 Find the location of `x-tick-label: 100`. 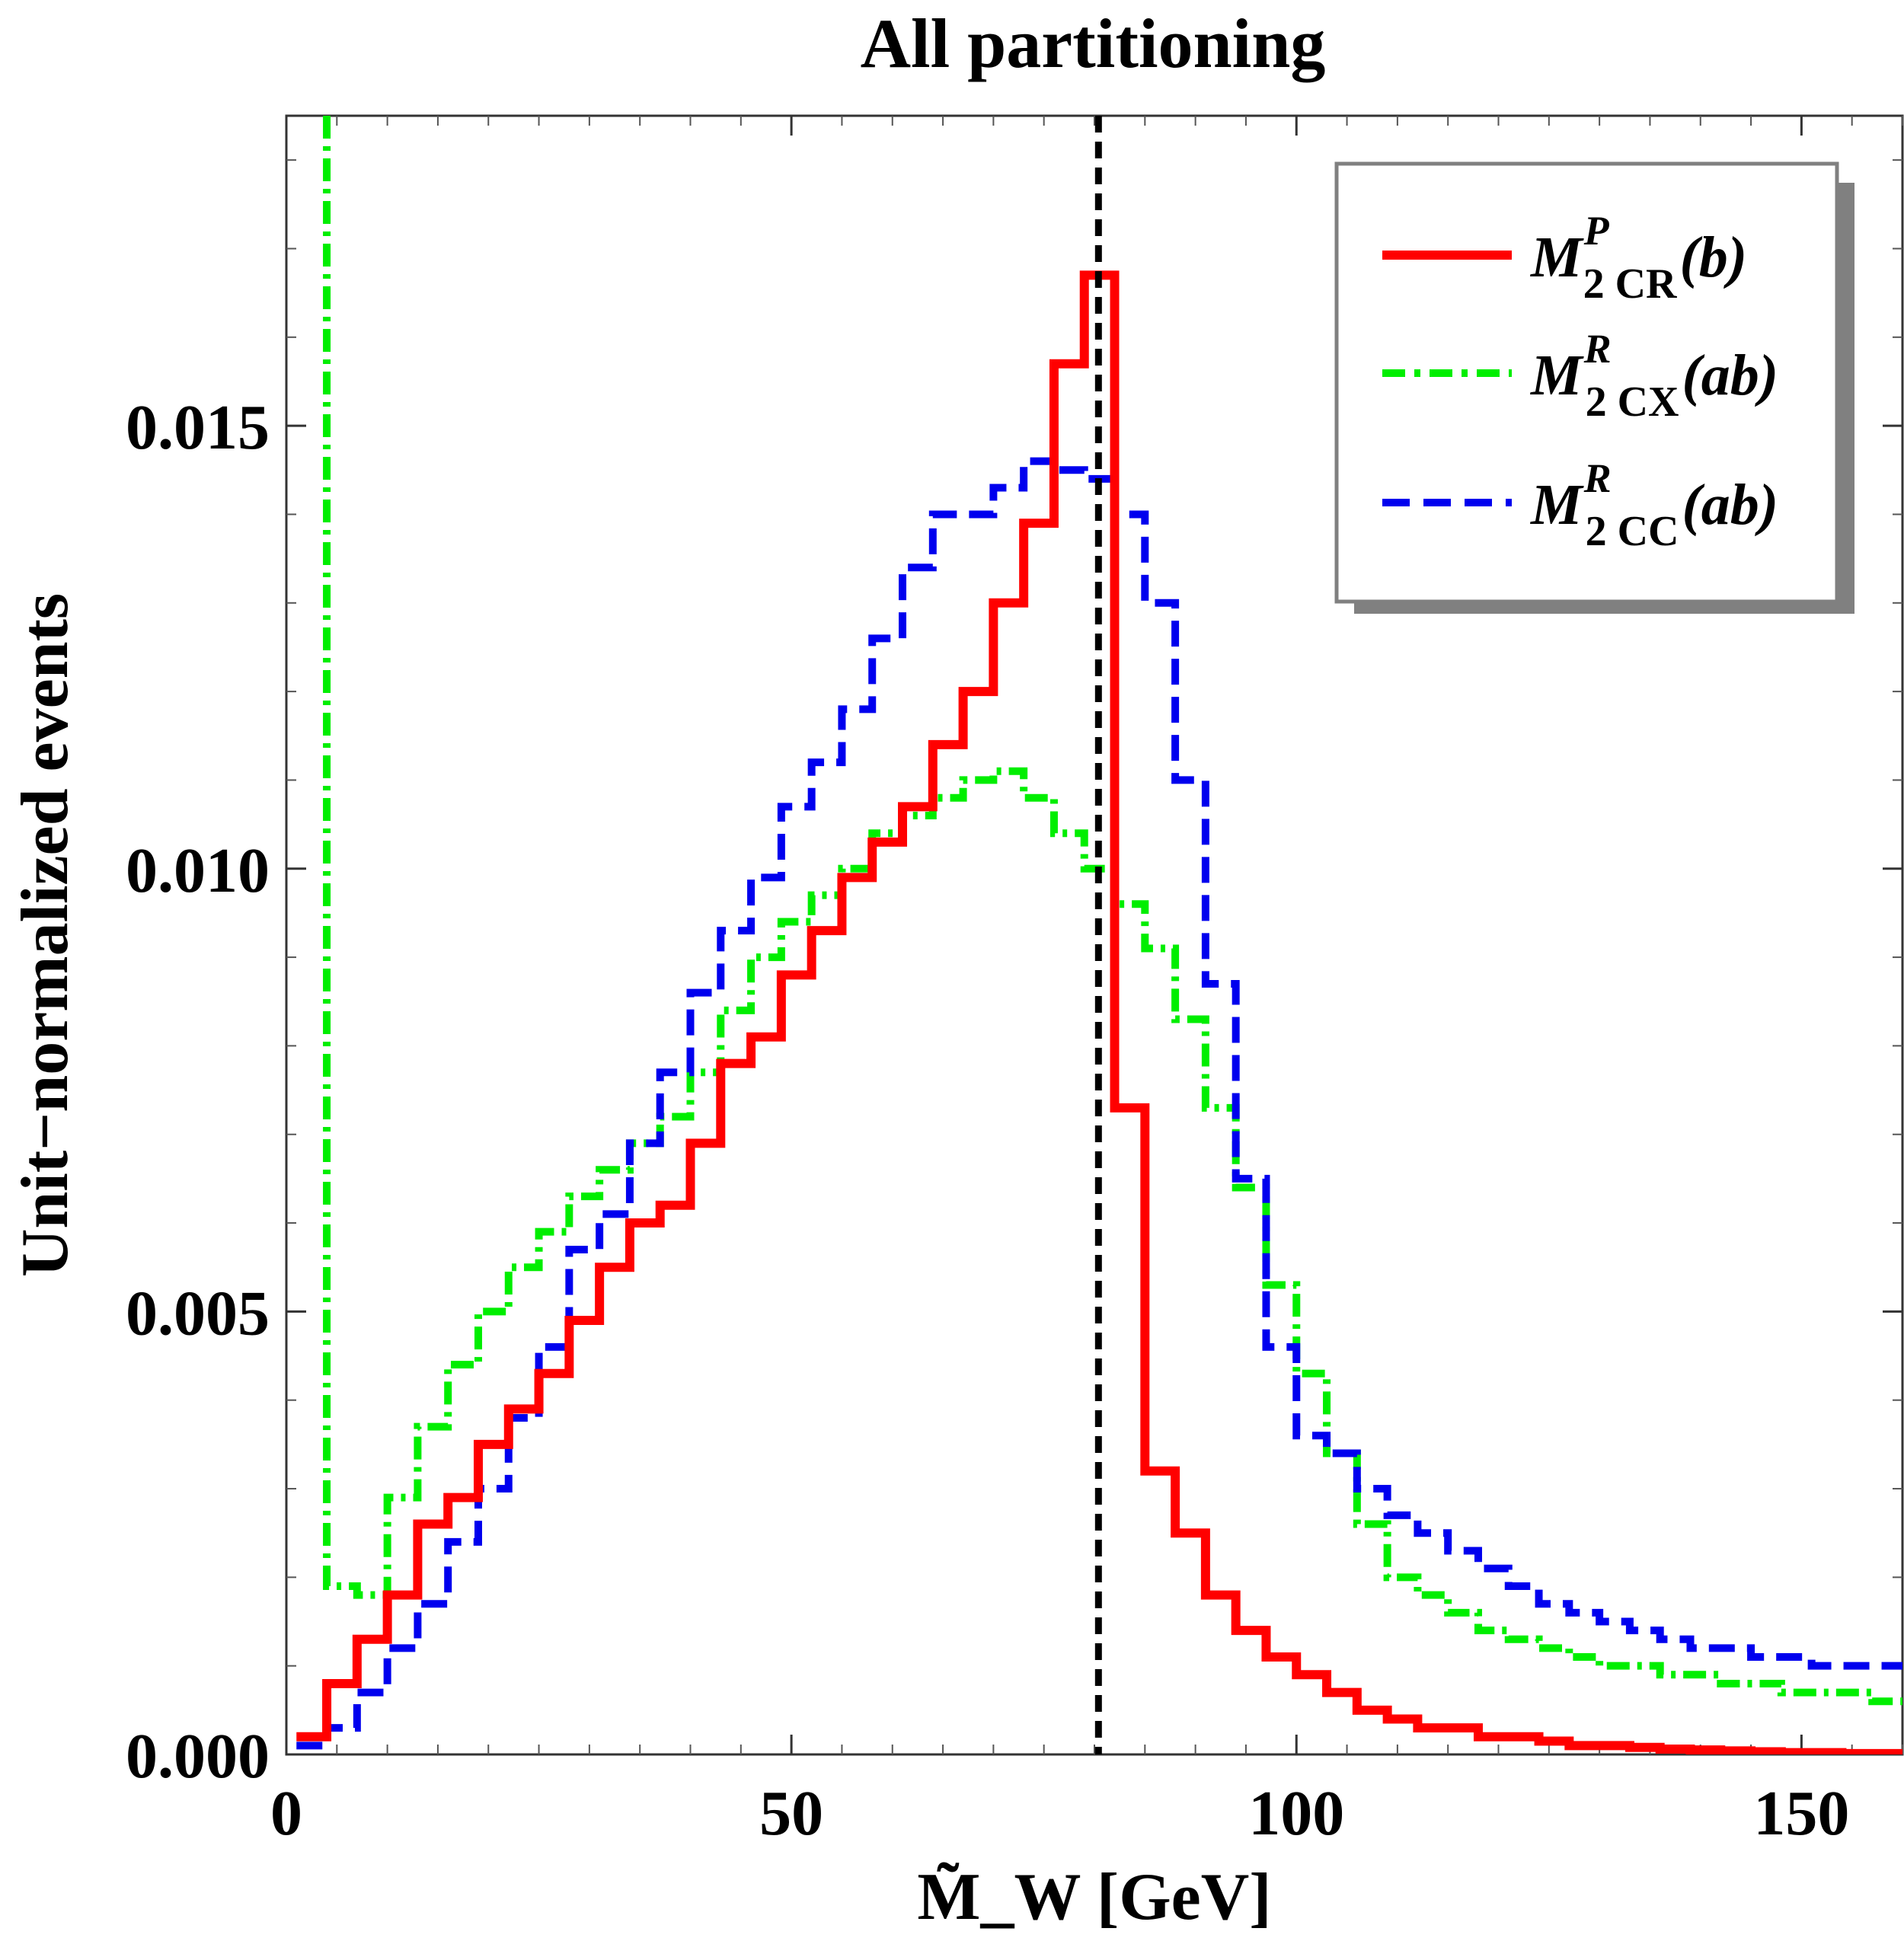

x-tick-label: 100 is located at coordinates (1296, 1813).